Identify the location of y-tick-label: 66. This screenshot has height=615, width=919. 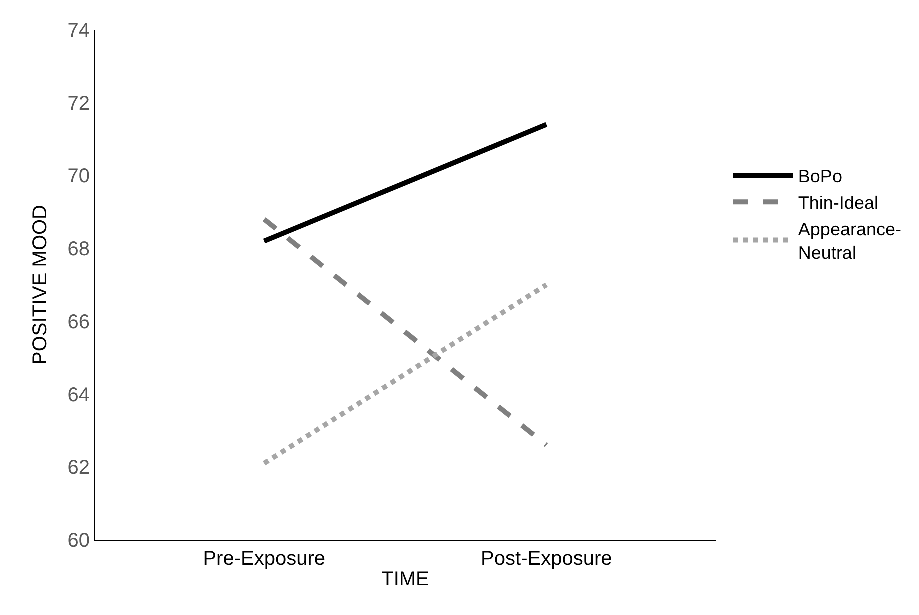
(79, 322).